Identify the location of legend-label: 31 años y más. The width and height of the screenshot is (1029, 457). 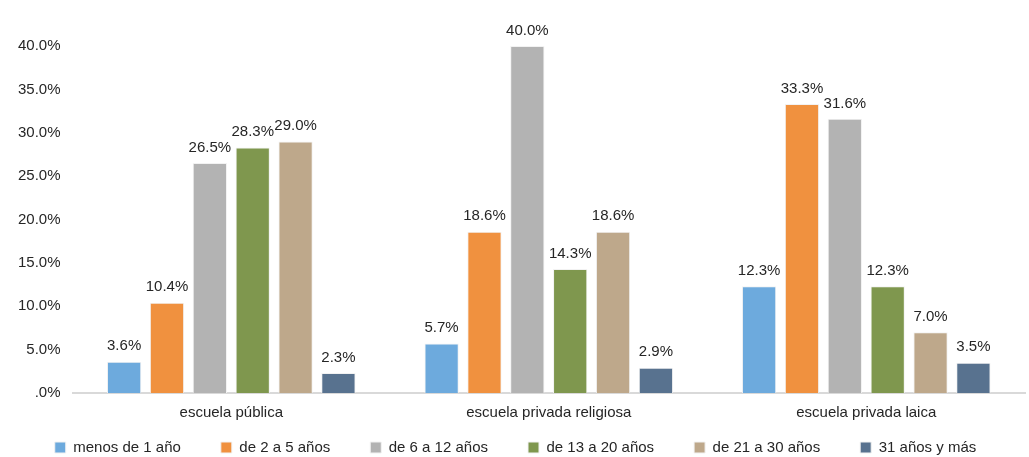
(927, 446).